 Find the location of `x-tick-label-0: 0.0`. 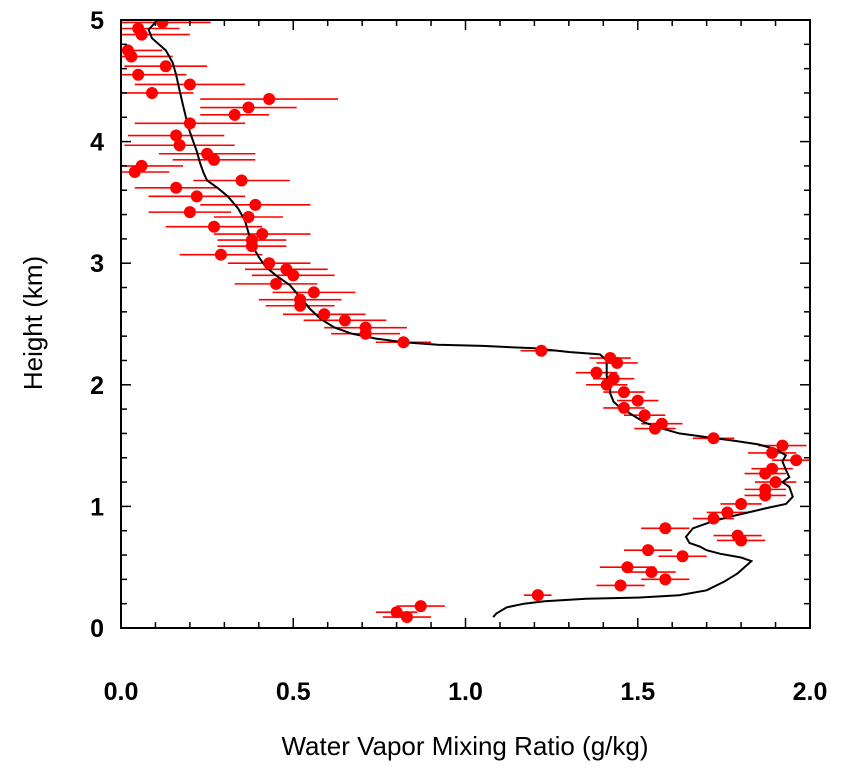

x-tick-label-0: 0.0 is located at coordinates (121, 692).